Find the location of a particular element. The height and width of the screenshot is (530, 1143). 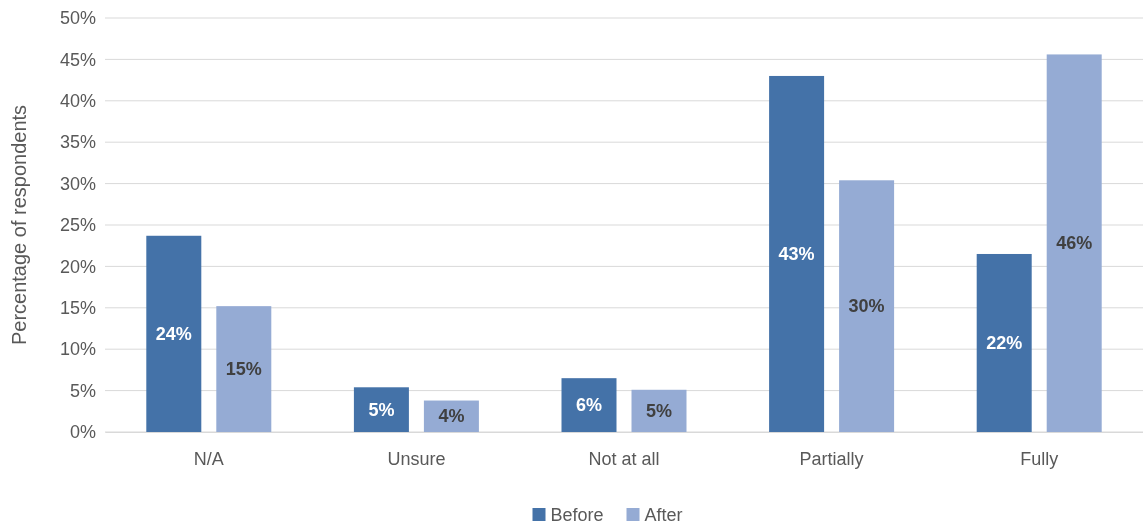

y-tick-label: 5% is located at coordinates (82, 390).